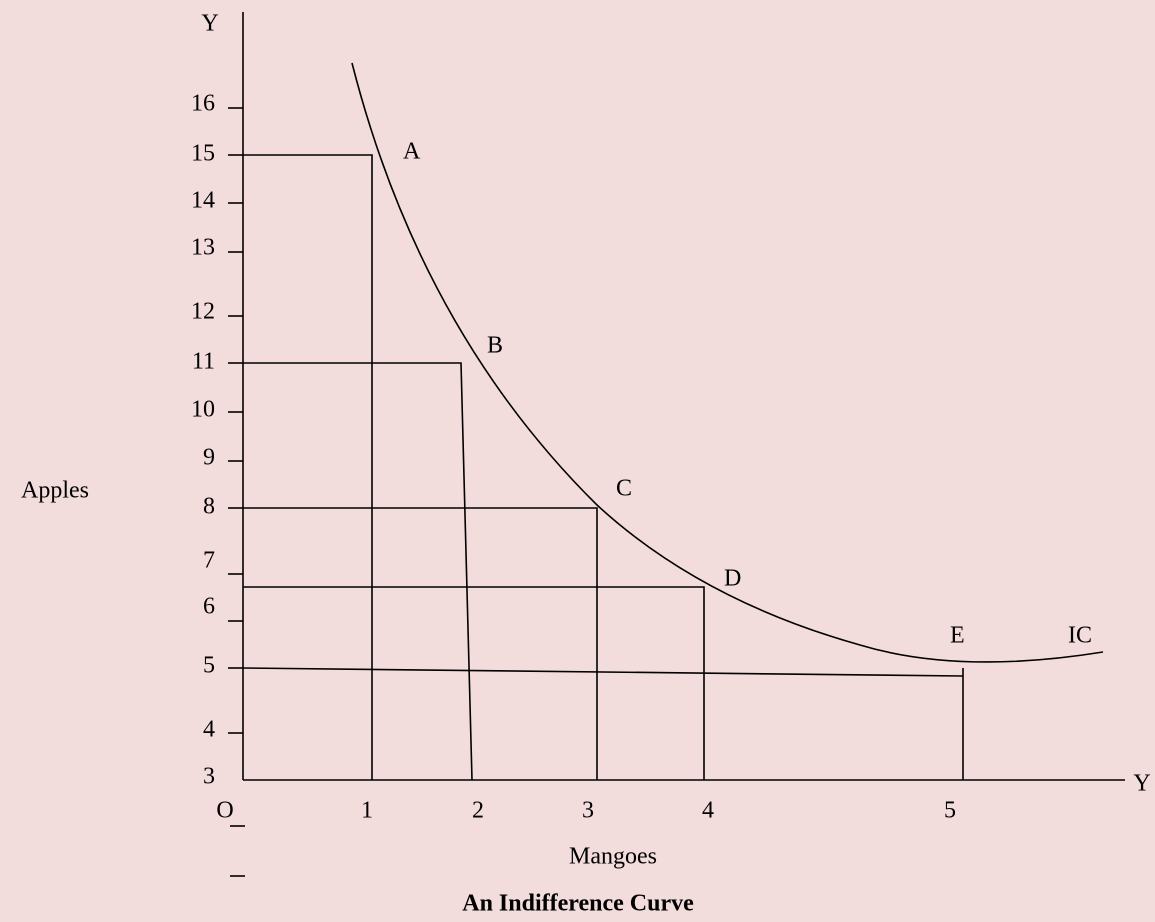 The image size is (1155, 922). I want to click on x-axis-letter: Y, so click(1141, 784).